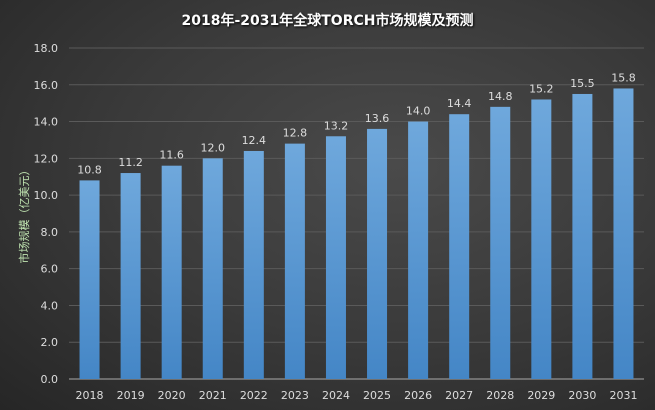 The image size is (655, 410). Describe the element at coordinates (171, 272) in the screenshot. I see `bar-2020` at that location.